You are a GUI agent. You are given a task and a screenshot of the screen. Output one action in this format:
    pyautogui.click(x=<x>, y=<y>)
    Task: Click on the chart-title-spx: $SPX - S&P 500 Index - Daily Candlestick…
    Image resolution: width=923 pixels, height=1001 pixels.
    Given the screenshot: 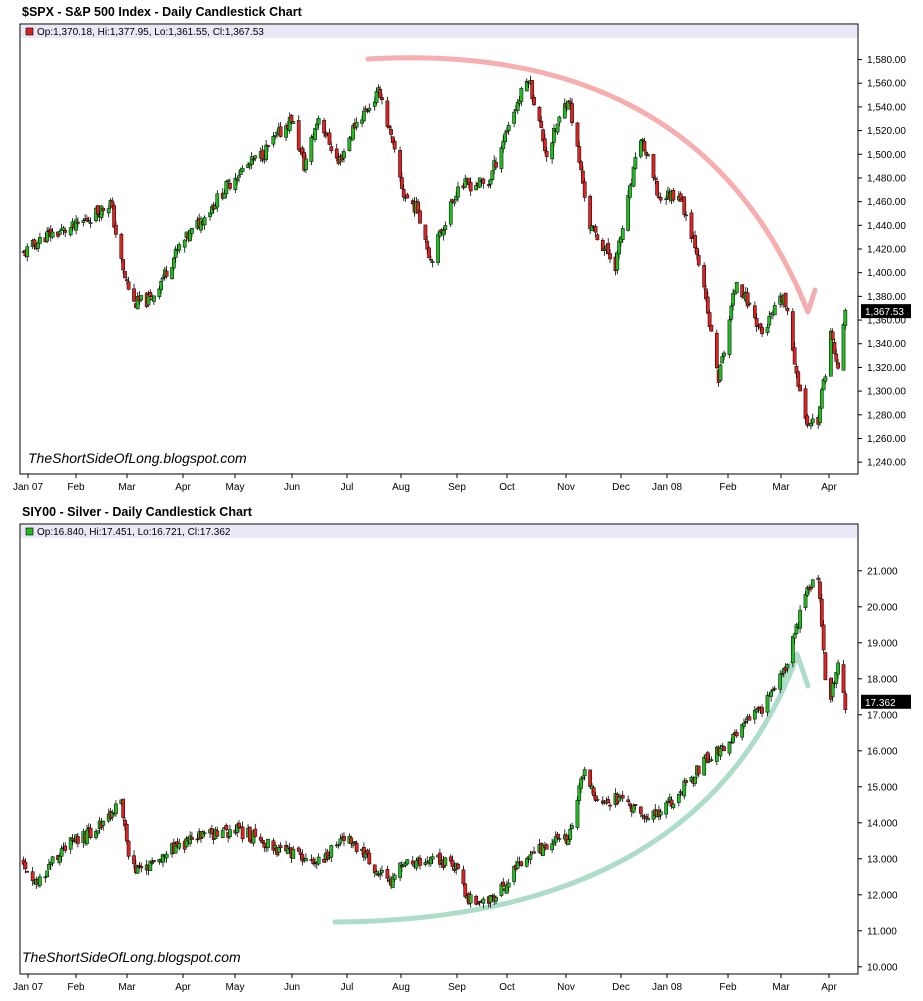 What is the action you would take?
    pyautogui.click(x=162, y=12)
    